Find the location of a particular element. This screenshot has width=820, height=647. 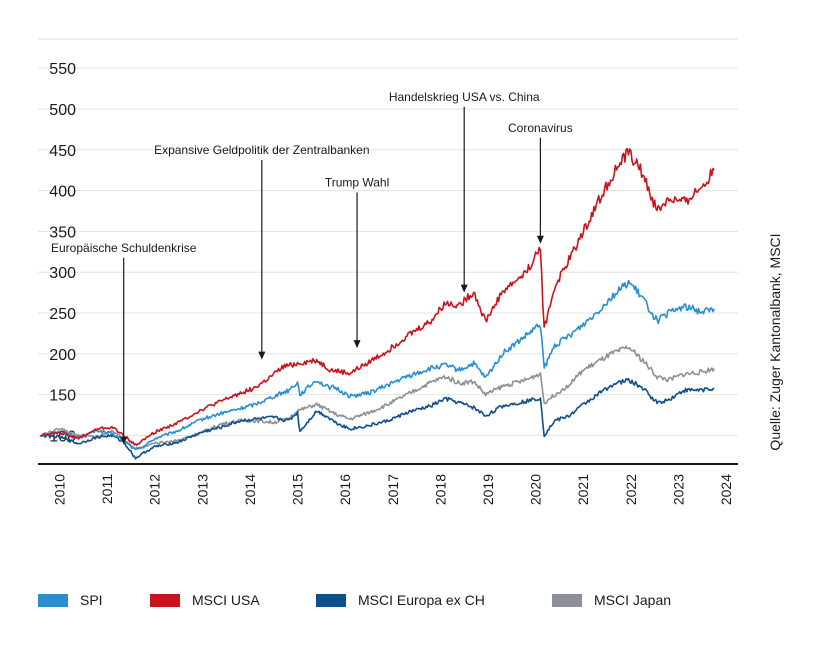

x-tick: 2010 is located at coordinates (59, 489).